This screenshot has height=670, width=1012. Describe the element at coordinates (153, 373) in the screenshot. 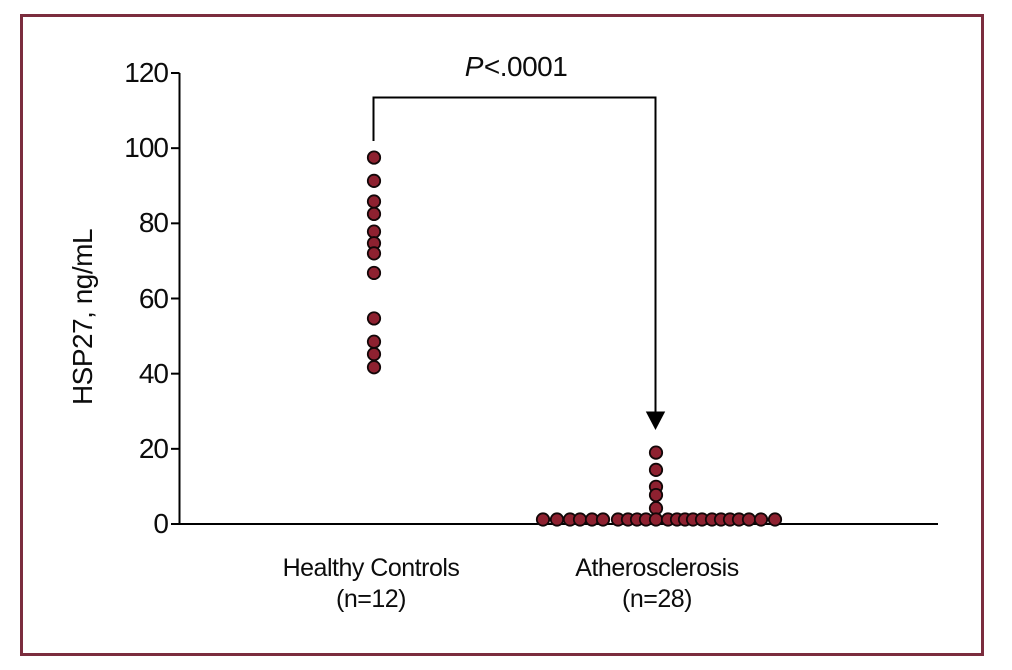

I see `y-tick-label: 40` at that location.